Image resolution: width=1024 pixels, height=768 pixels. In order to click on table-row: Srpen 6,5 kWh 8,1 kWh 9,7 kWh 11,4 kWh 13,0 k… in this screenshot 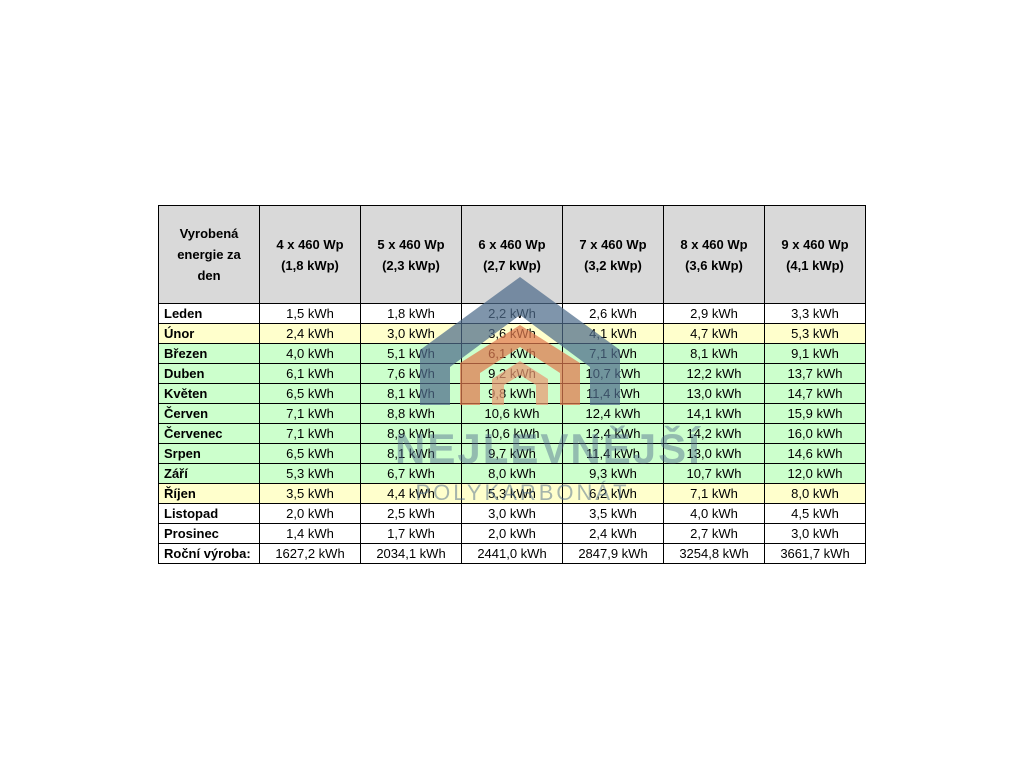, I will do `click(512, 453)`.